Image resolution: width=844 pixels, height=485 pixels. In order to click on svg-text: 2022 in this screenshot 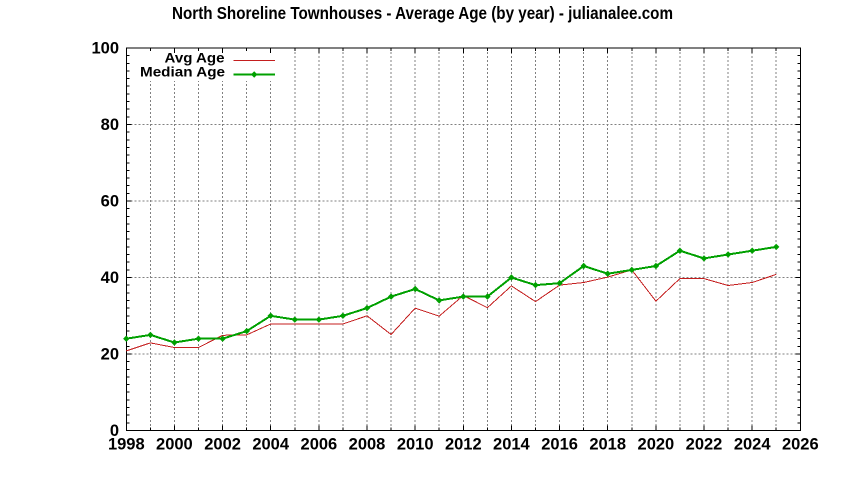, I will do `click(704, 445)`.